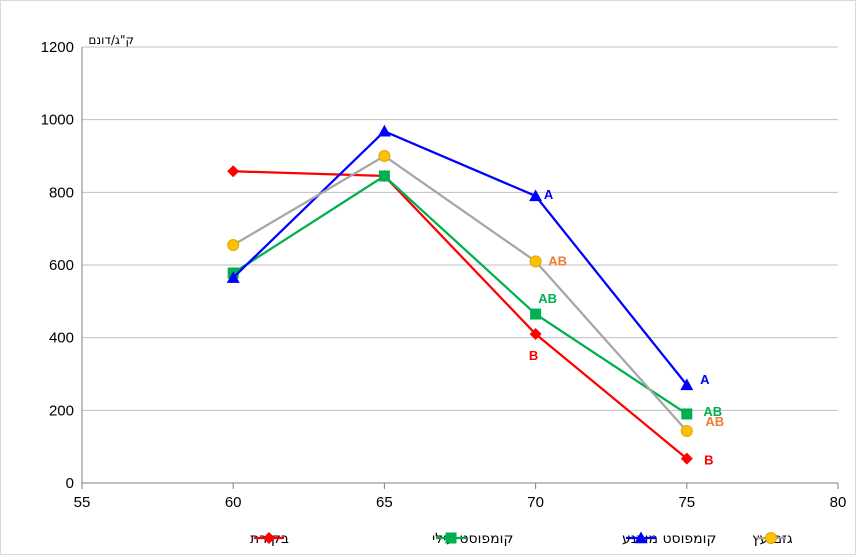 This screenshot has height=555, width=856. What do you see at coordinates (70, 483) in the screenshot?
I see `y-tick-label: 0` at bounding box center [70, 483].